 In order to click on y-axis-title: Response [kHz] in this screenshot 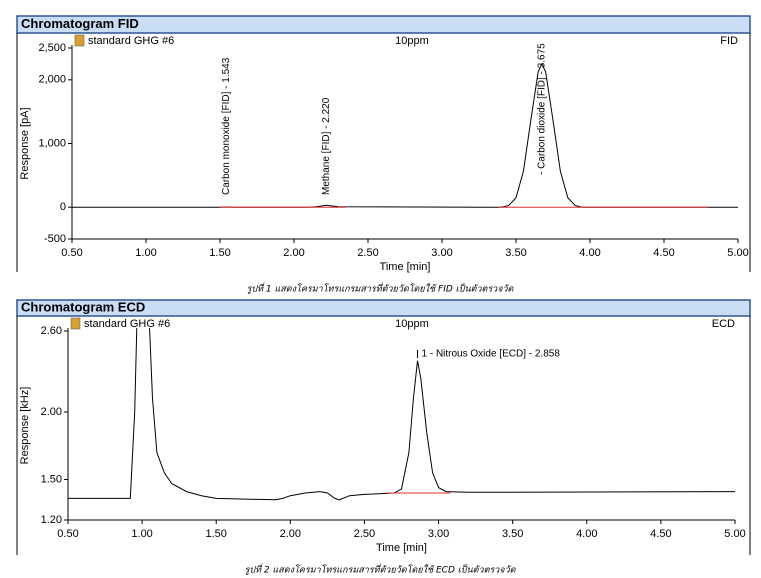, I will do `click(25, 426)`.